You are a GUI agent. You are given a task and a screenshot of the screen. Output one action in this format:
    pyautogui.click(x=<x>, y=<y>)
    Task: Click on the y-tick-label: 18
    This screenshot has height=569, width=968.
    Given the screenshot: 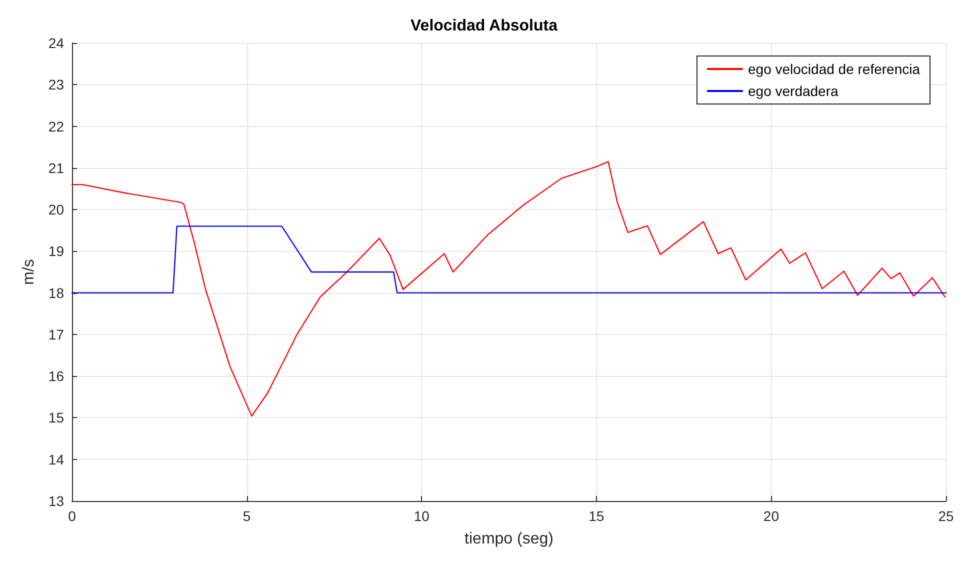 What is the action you would take?
    pyautogui.click(x=56, y=292)
    